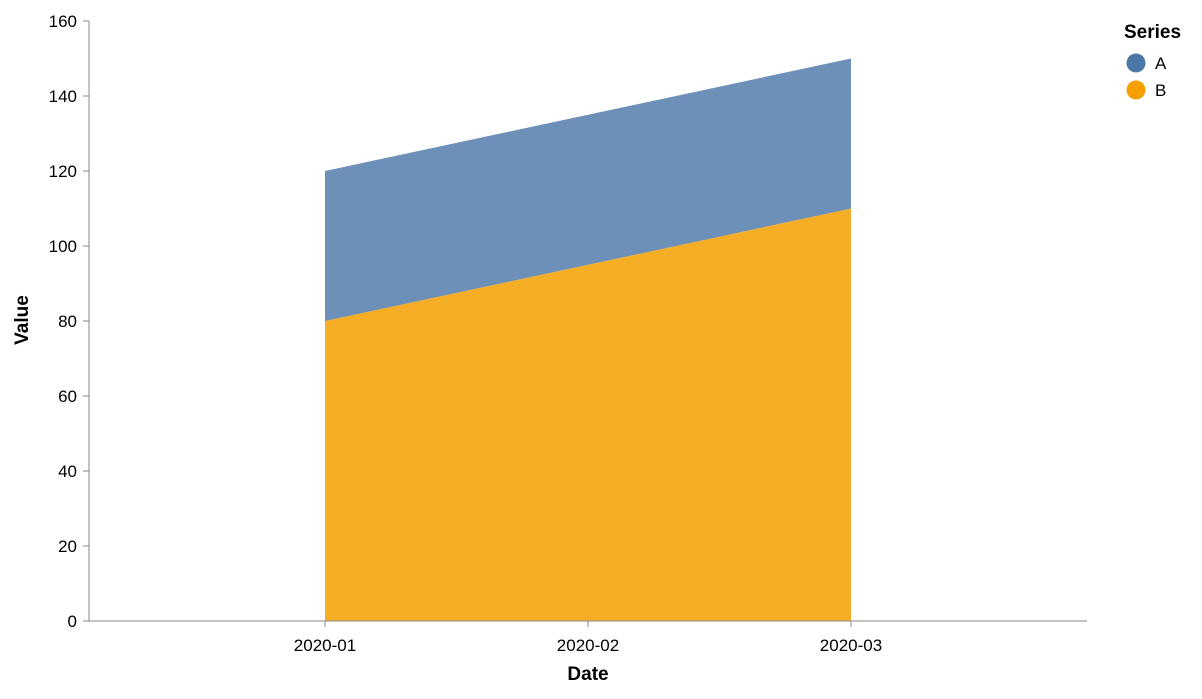 Image resolution: width=1202 pixels, height=699 pixels. What do you see at coordinates (851, 645) in the screenshot?
I see `x-tick-label-2020-03: 2020-03` at bounding box center [851, 645].